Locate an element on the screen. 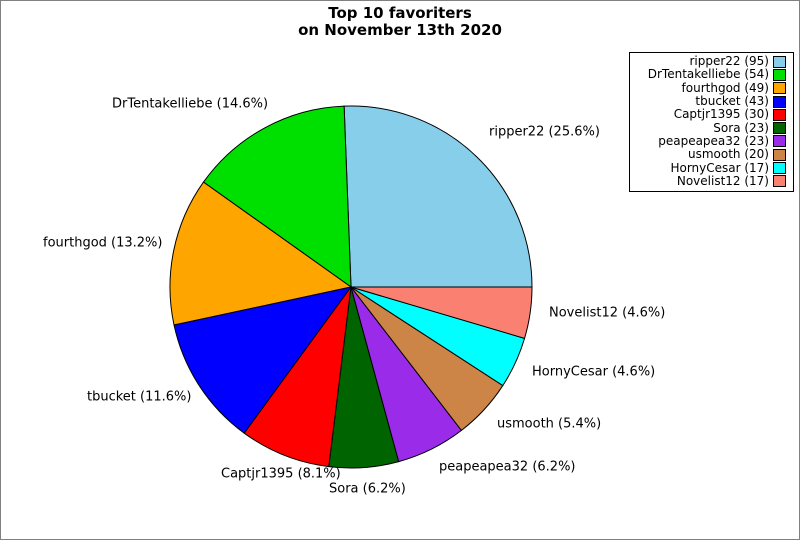 The image size is (800, 540). legend-row-usmooth: usmooth (20) is located at coordinates (710, 154).